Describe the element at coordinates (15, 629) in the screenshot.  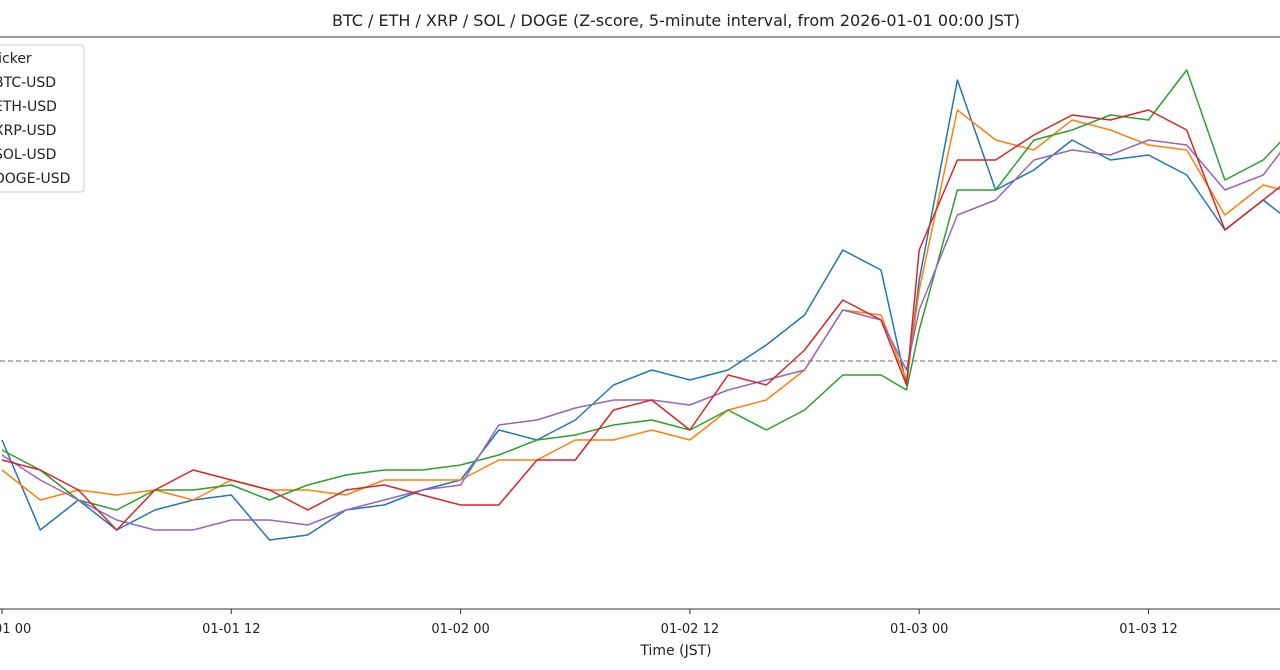
I see `x-tick-label: 01-01 00` at that location.